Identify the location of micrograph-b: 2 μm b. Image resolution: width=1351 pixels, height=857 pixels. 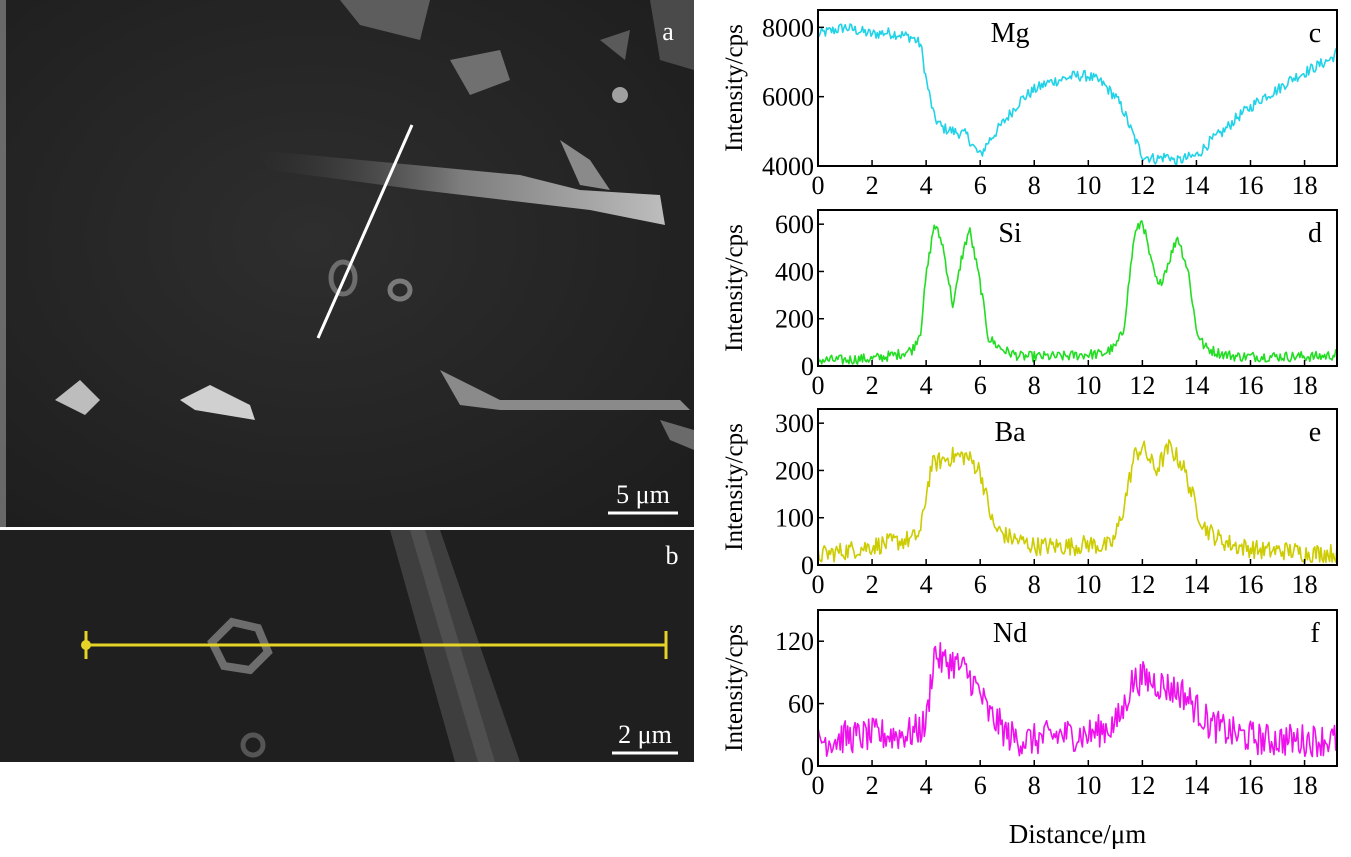
(347, 646).